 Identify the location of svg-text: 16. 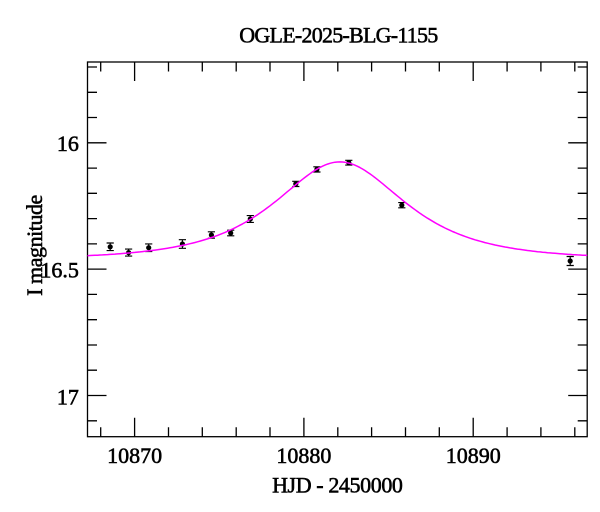
(68, 143).